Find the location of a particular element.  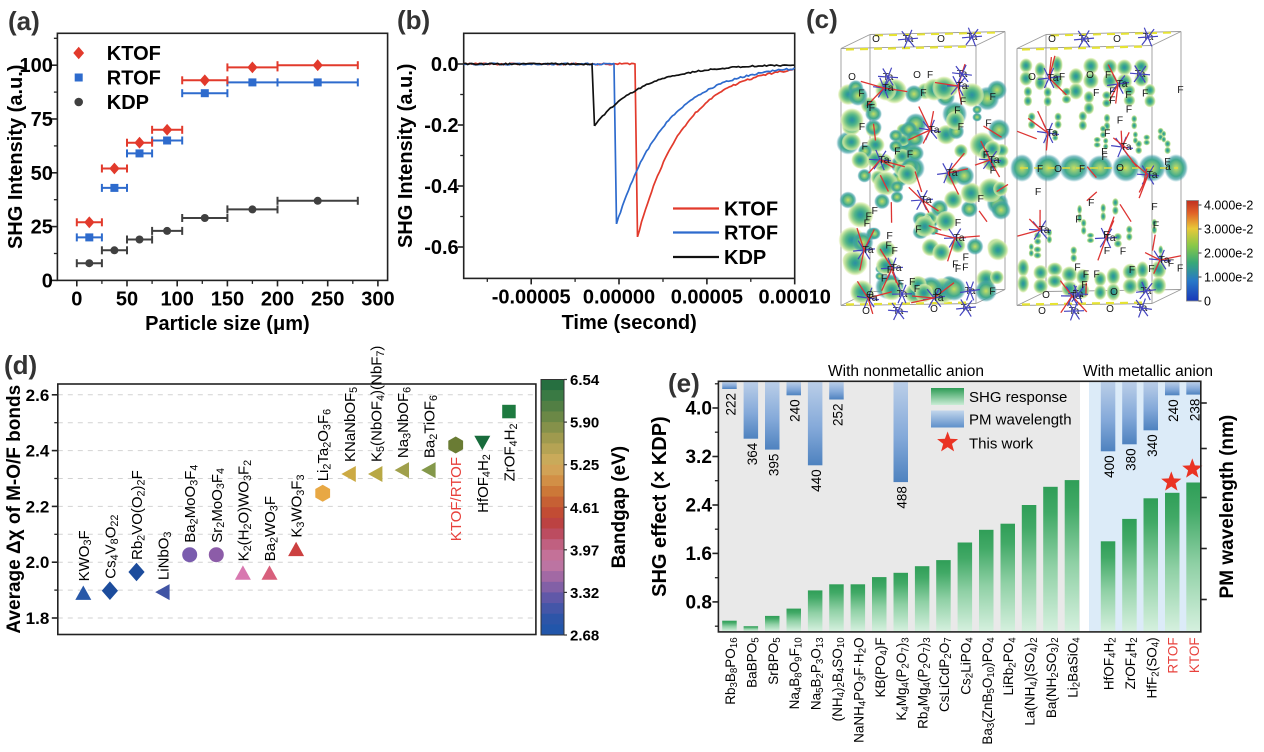

svg-text: K2(H2O)WO3F2 is located at coordinates (244, 511).